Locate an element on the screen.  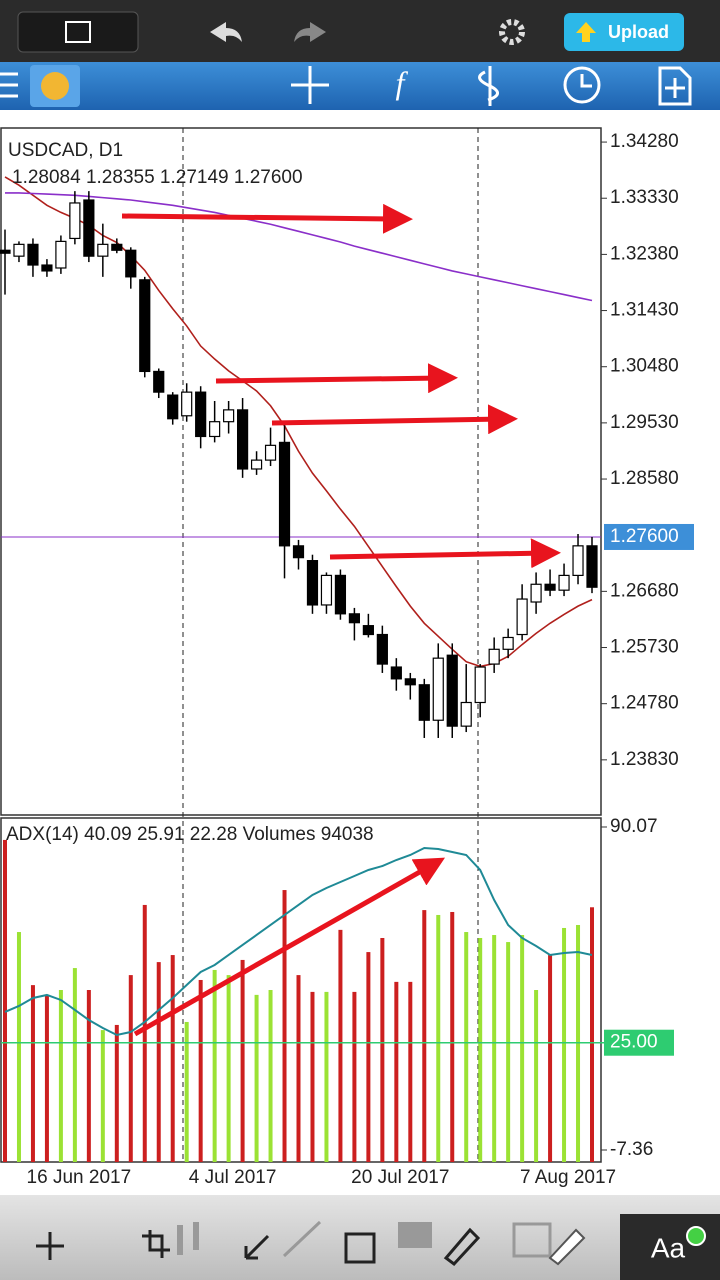
candles-icon is located at coordinates (188, 1238).